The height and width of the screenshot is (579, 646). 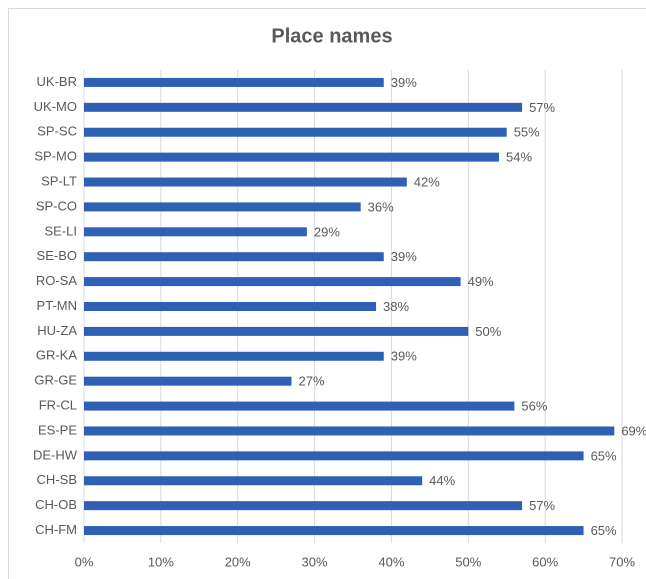 I want to click on x-tick-label: 10%, so click(x=161, y=561).